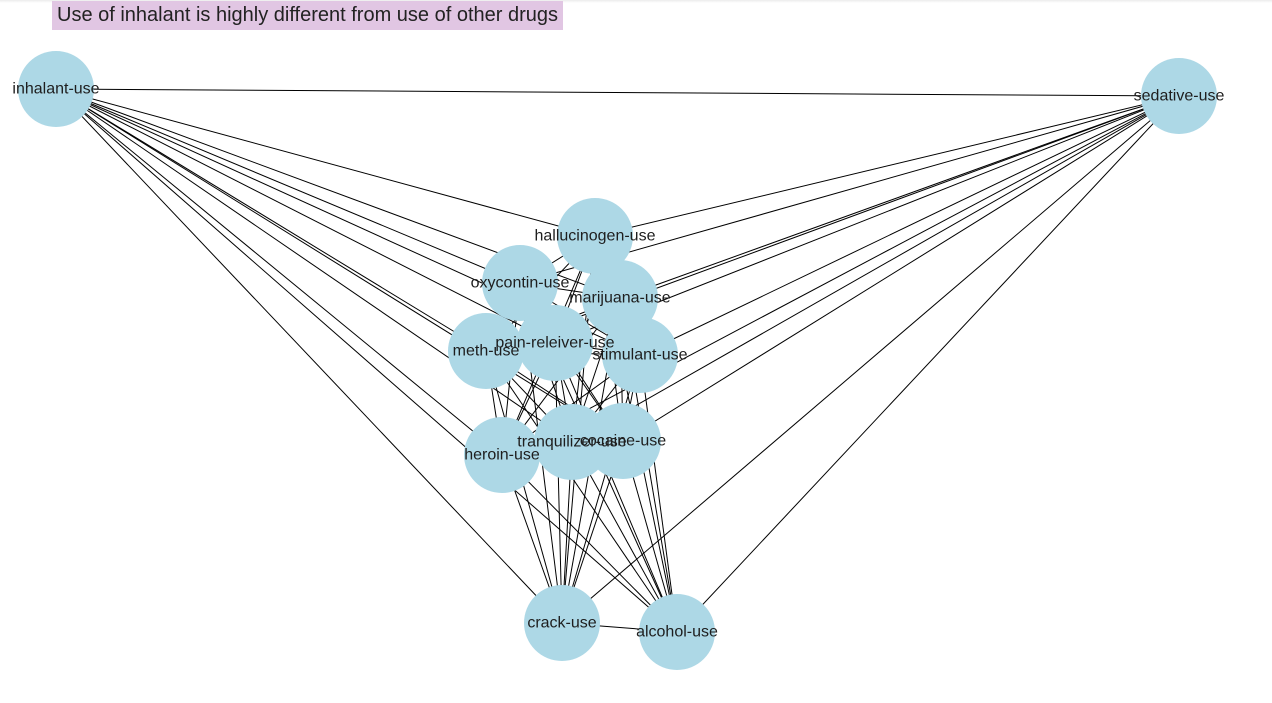 The height and width of the screenshot is (703, 1272). I want to click on node-label-oxycontin-use: oxycontin-use, so click(520, 283).